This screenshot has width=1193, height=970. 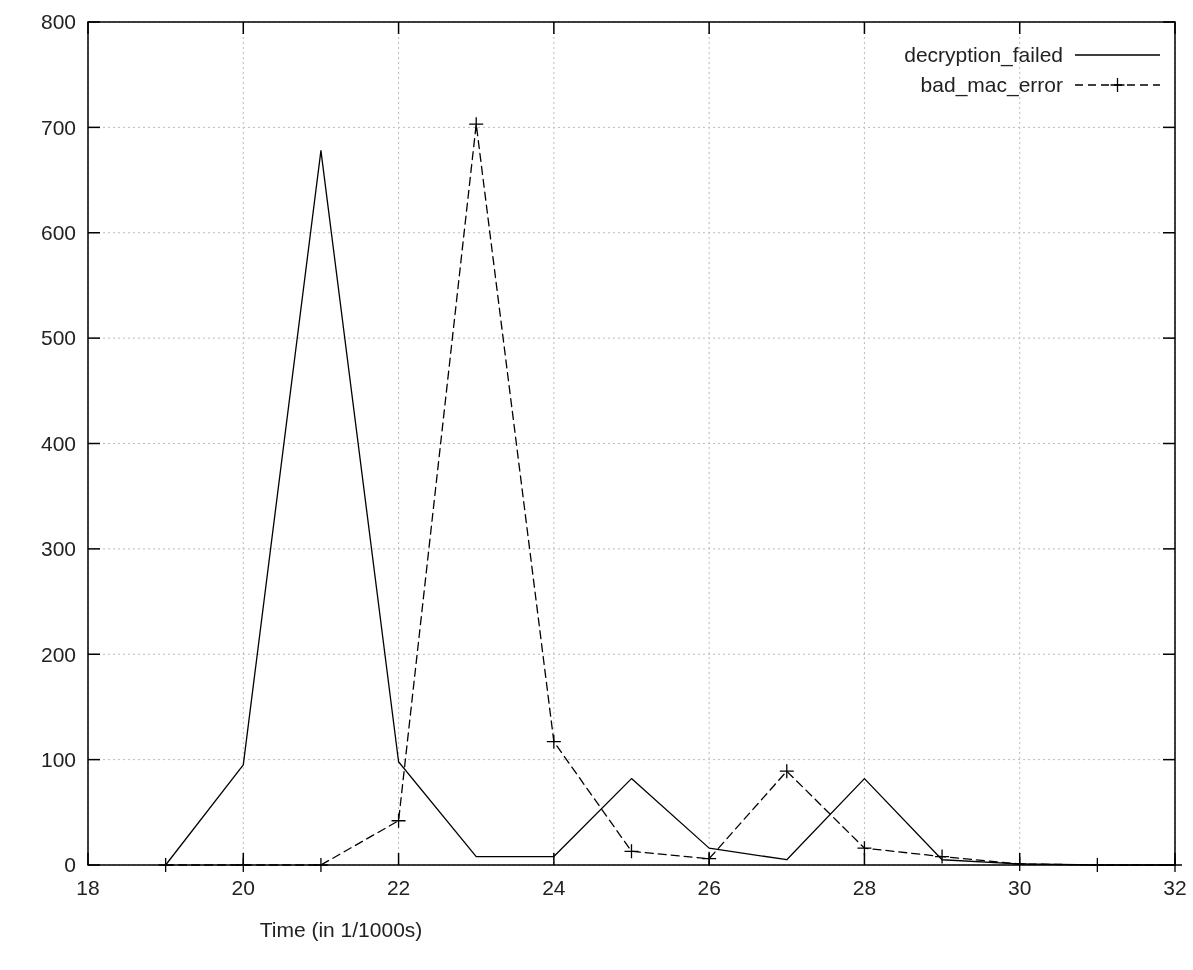 I want to click on y-tick-label: 700, so click(x=58, y=127).